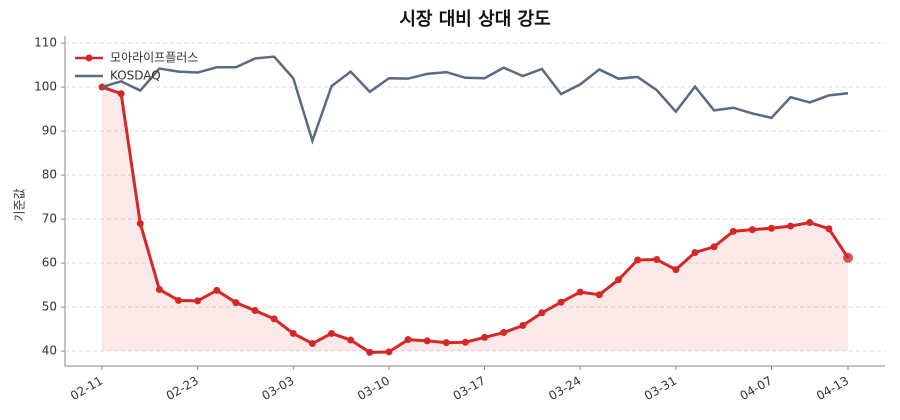 Image resolution: width=900 pixels, height=420 pixels. What do you see at coordinates (49, 307) in the screenshot?
I see `y-tick-label: 50` at bounding box center [49, 307].